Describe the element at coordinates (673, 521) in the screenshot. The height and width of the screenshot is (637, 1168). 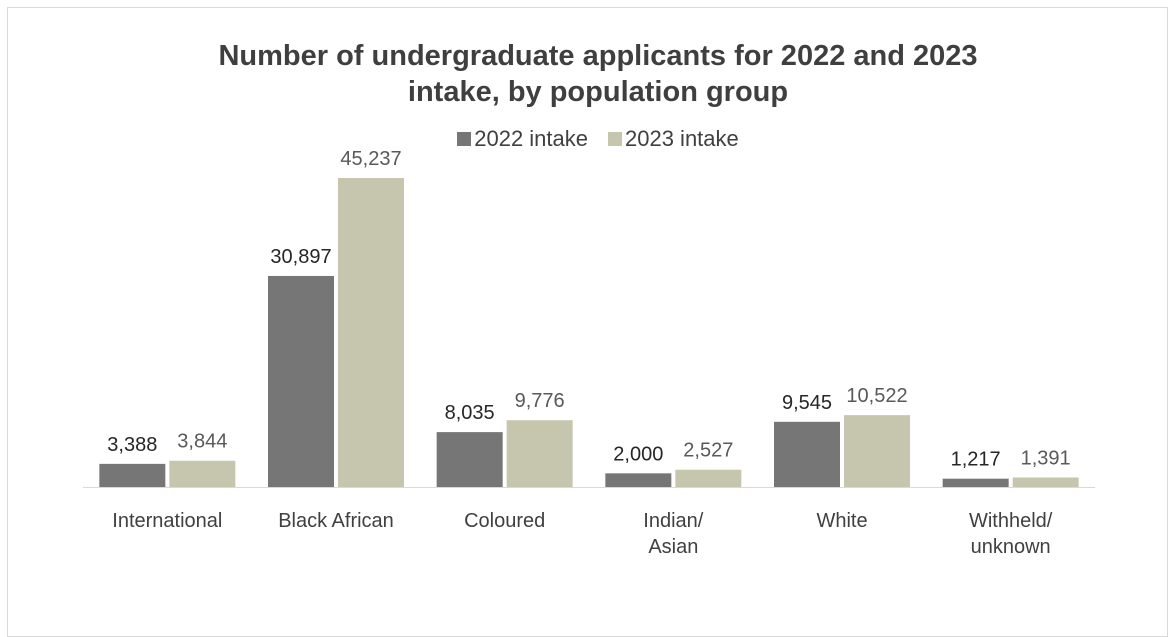
I see `category-label: Indian/` at that location.